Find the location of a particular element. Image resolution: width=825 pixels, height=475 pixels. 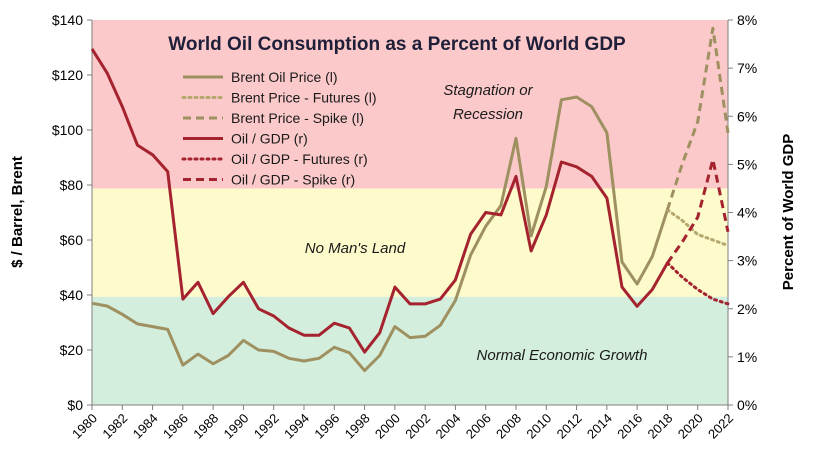

x-tick-label: 1990 is located at coordinates (235, 426).